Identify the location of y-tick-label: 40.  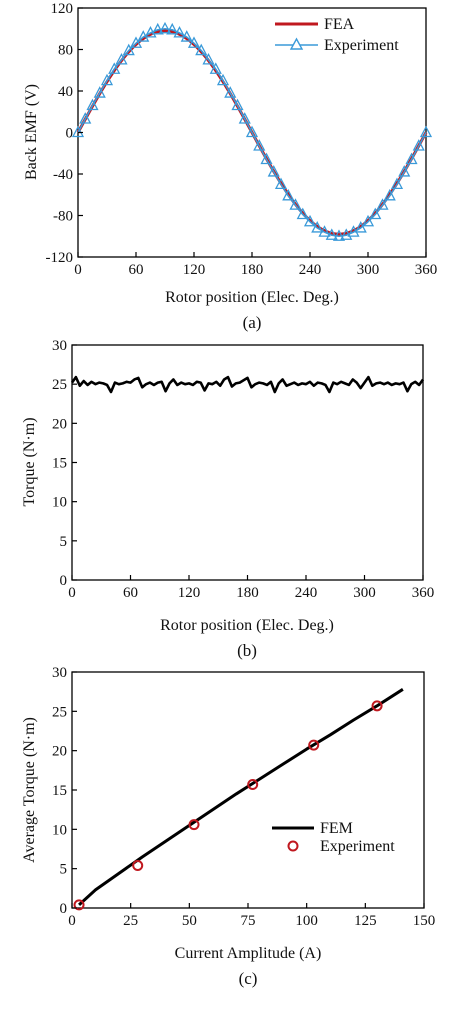
(65, 92).